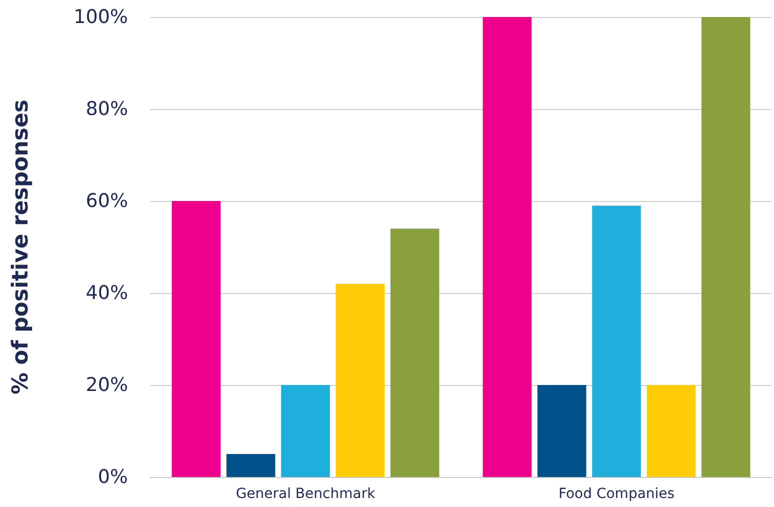  Describe the element at coordinates (101, 17) in the screenshot. I see `y-tick-label: 100%` at that location.